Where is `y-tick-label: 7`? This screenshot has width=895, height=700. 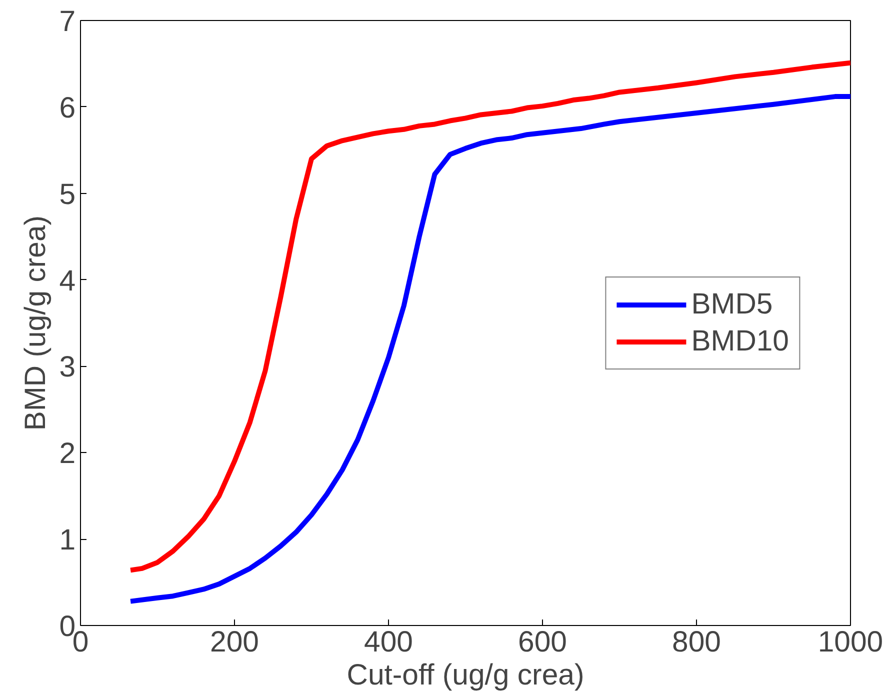
y-tick-label: 7 is located at coordinates (67, 21).